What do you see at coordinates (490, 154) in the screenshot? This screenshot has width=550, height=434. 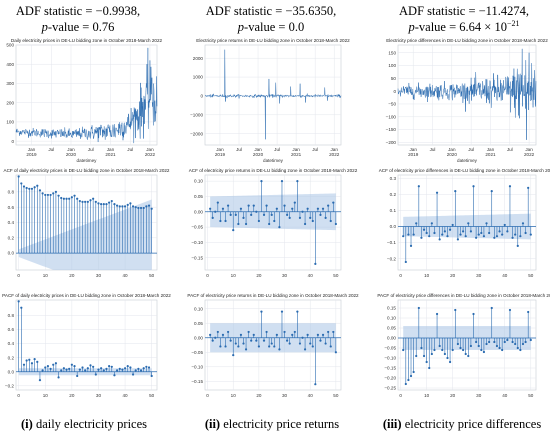 I see `x-tick-label: 2021` at bounding box center [490, 154].